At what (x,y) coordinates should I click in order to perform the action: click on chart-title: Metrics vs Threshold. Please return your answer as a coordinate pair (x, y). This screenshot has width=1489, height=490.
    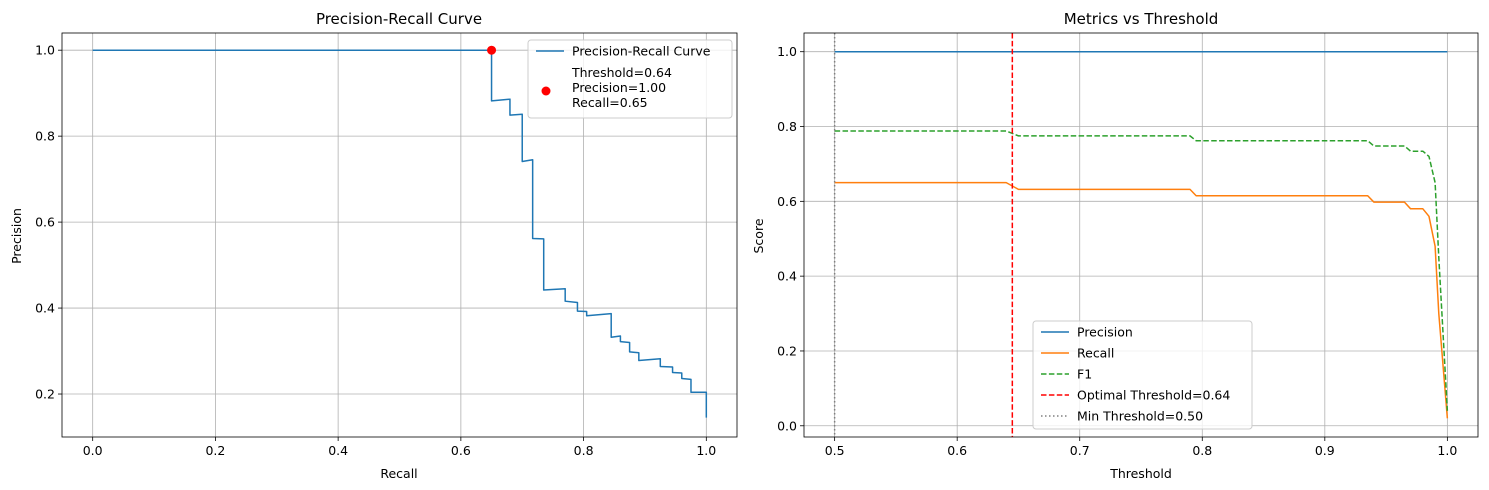
    Looking at the image, I should click on (1141, 19).